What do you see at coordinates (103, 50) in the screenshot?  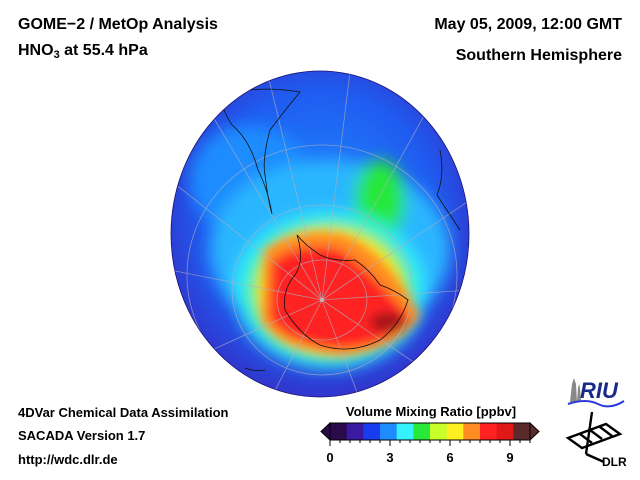 I see `pressure-level: at 55.4 hPa` at bounding box center [103, 50].